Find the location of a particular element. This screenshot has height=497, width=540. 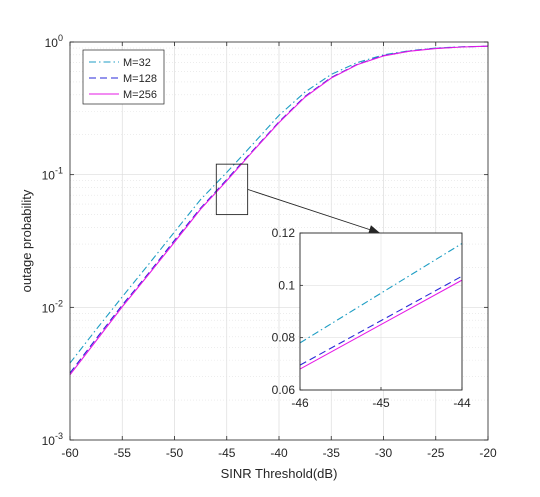

inset-x-tick-label: -45 is located at coordinates (381, 403).